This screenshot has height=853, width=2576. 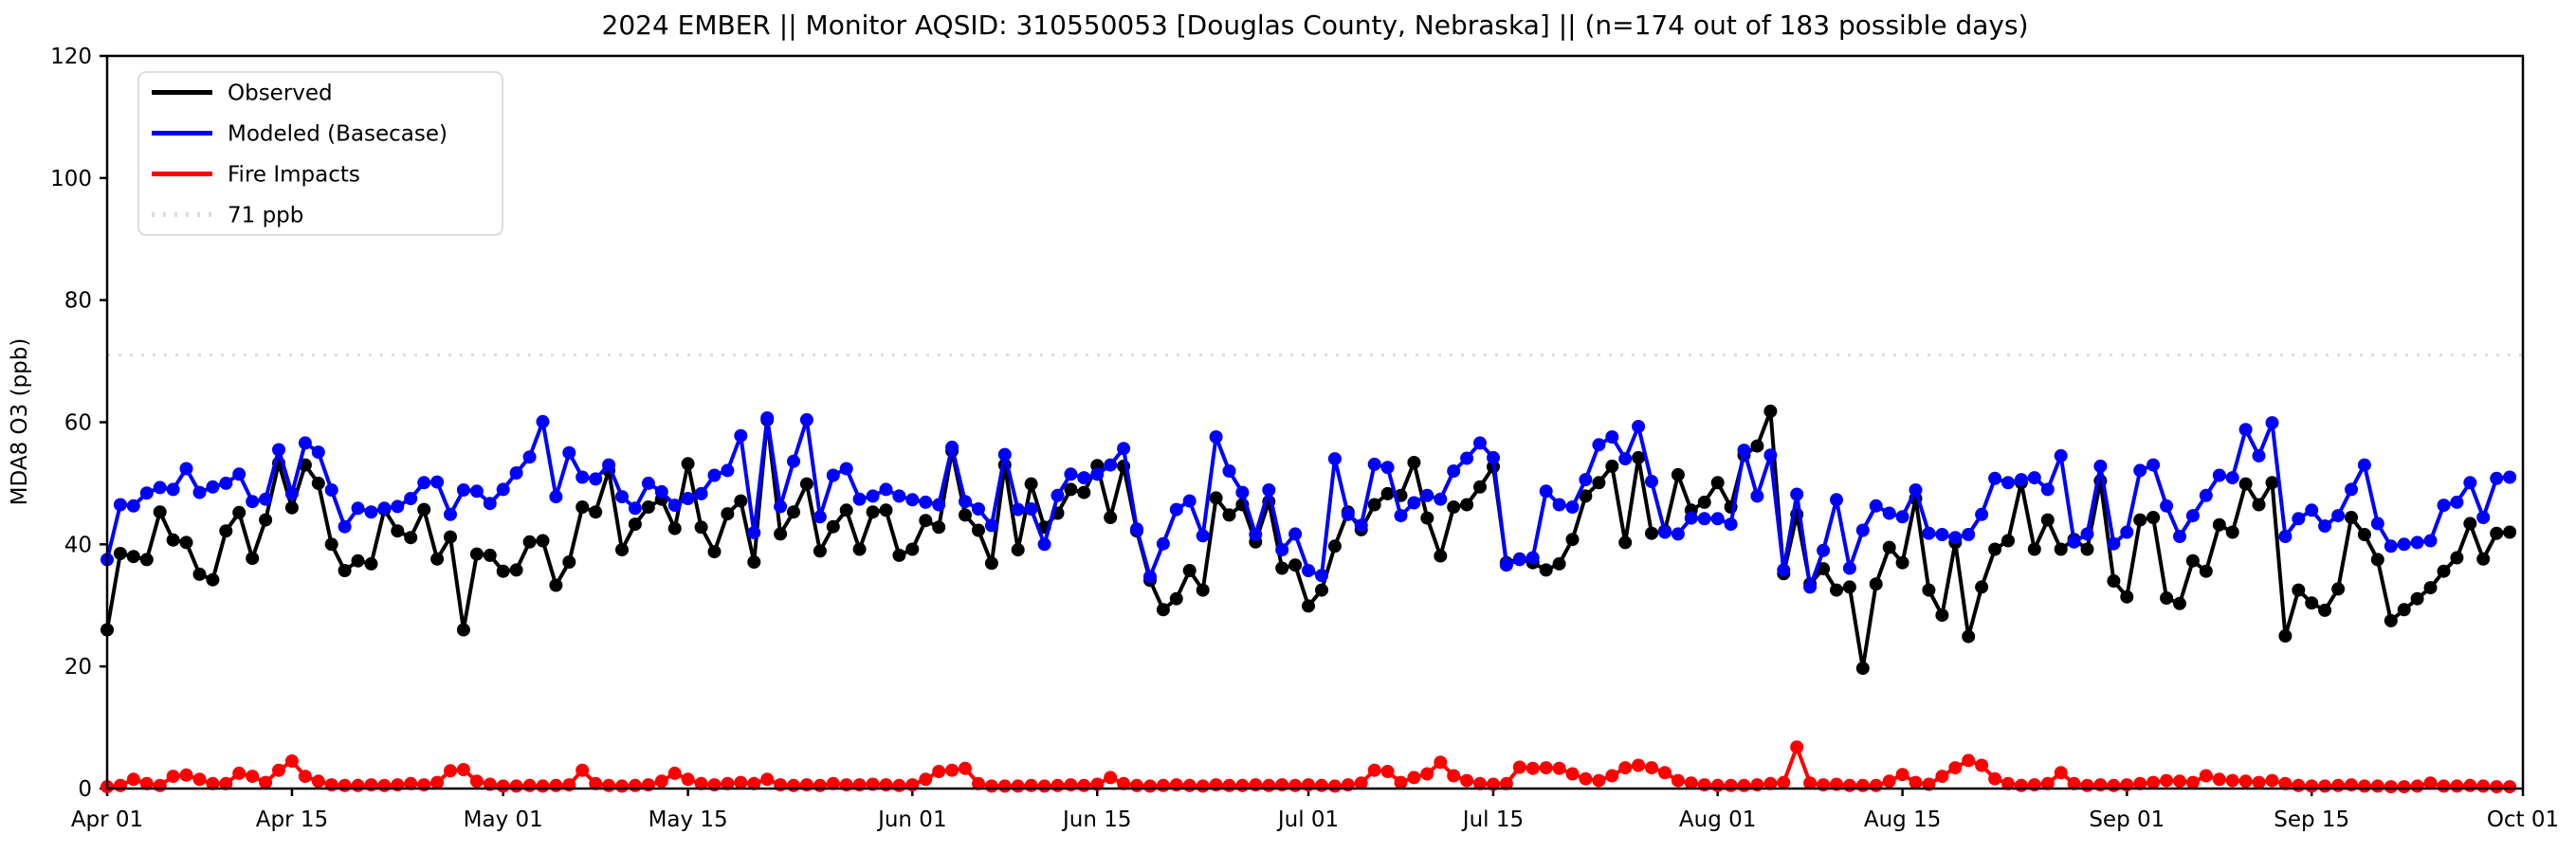 What do you see at coordinates (78, 545) in the screenshot?
I see `y-tick-label: 40` at bounding box center [78, 545].